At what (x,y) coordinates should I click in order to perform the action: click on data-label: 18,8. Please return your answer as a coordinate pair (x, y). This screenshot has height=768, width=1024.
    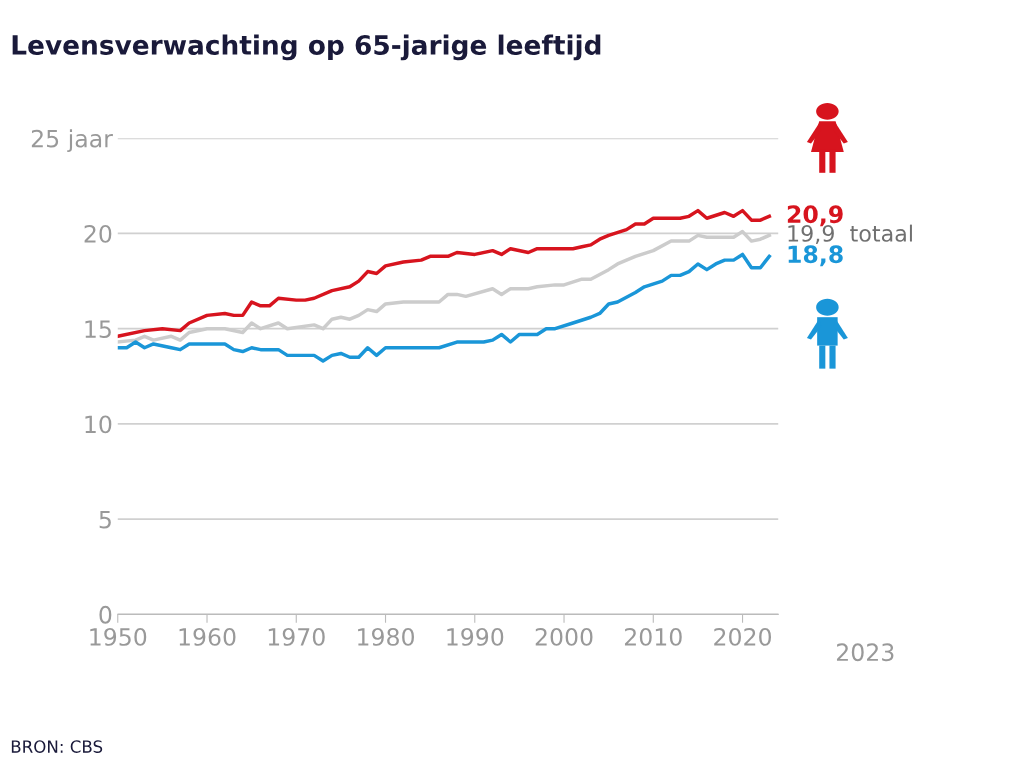
    Looking at the image, I should click on (815, 256).